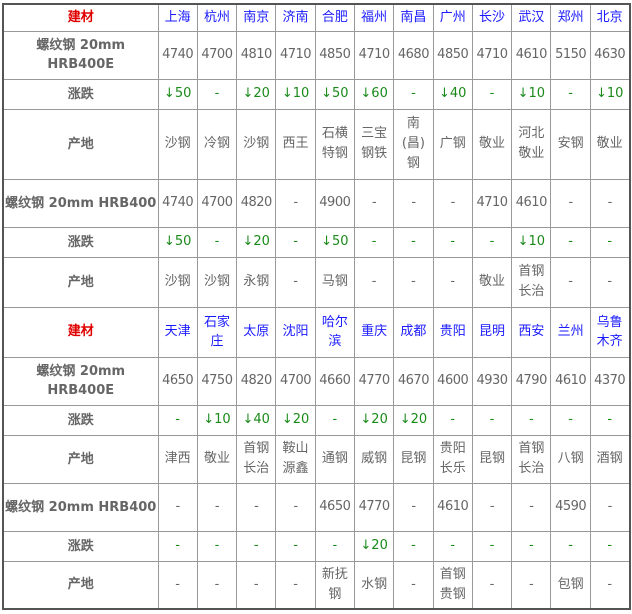  I want to click on row-label: 螺纹钢 20mm HRB400, so click(80, 507).